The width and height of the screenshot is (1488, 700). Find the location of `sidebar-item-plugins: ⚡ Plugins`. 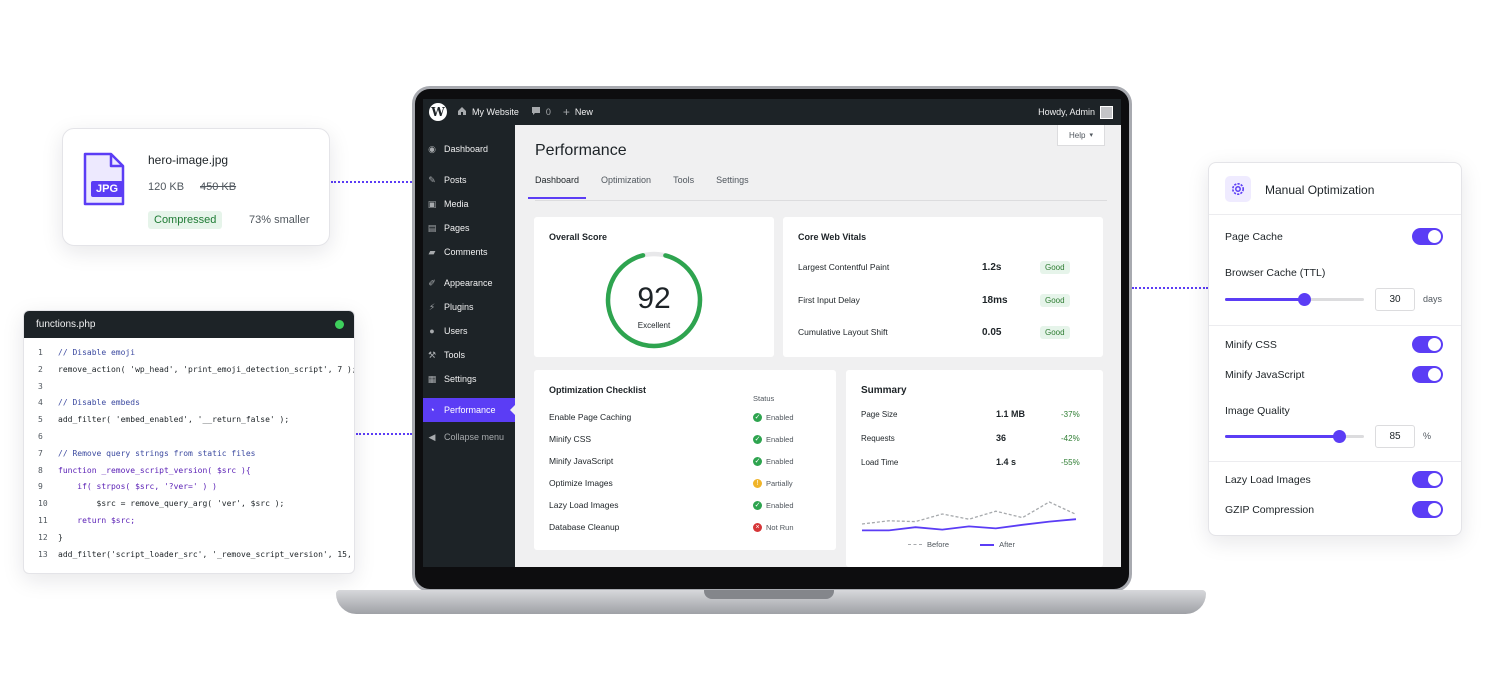

sidebar-item-plugins: ⚡ Plugins is located at coordinates (469, 307).